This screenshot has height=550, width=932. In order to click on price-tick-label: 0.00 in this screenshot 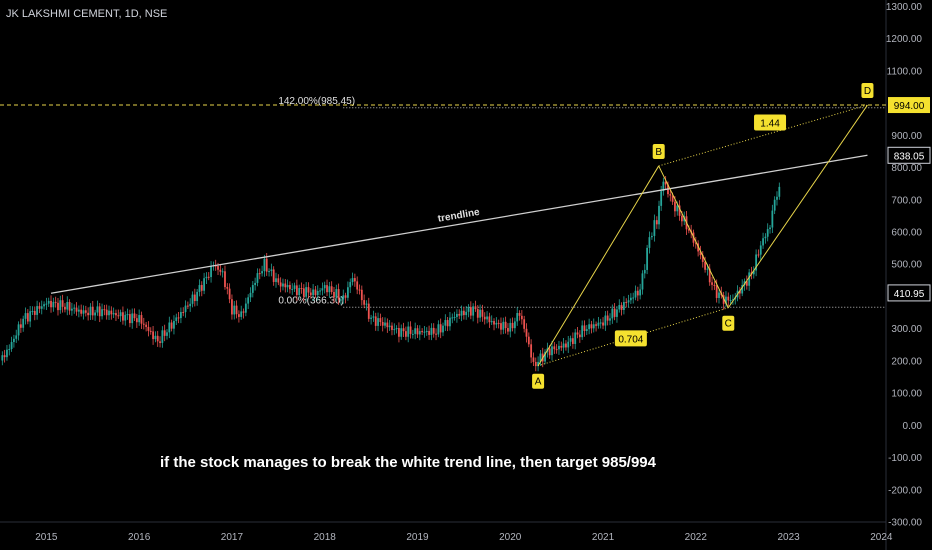, I will do `click(913, 426)`.